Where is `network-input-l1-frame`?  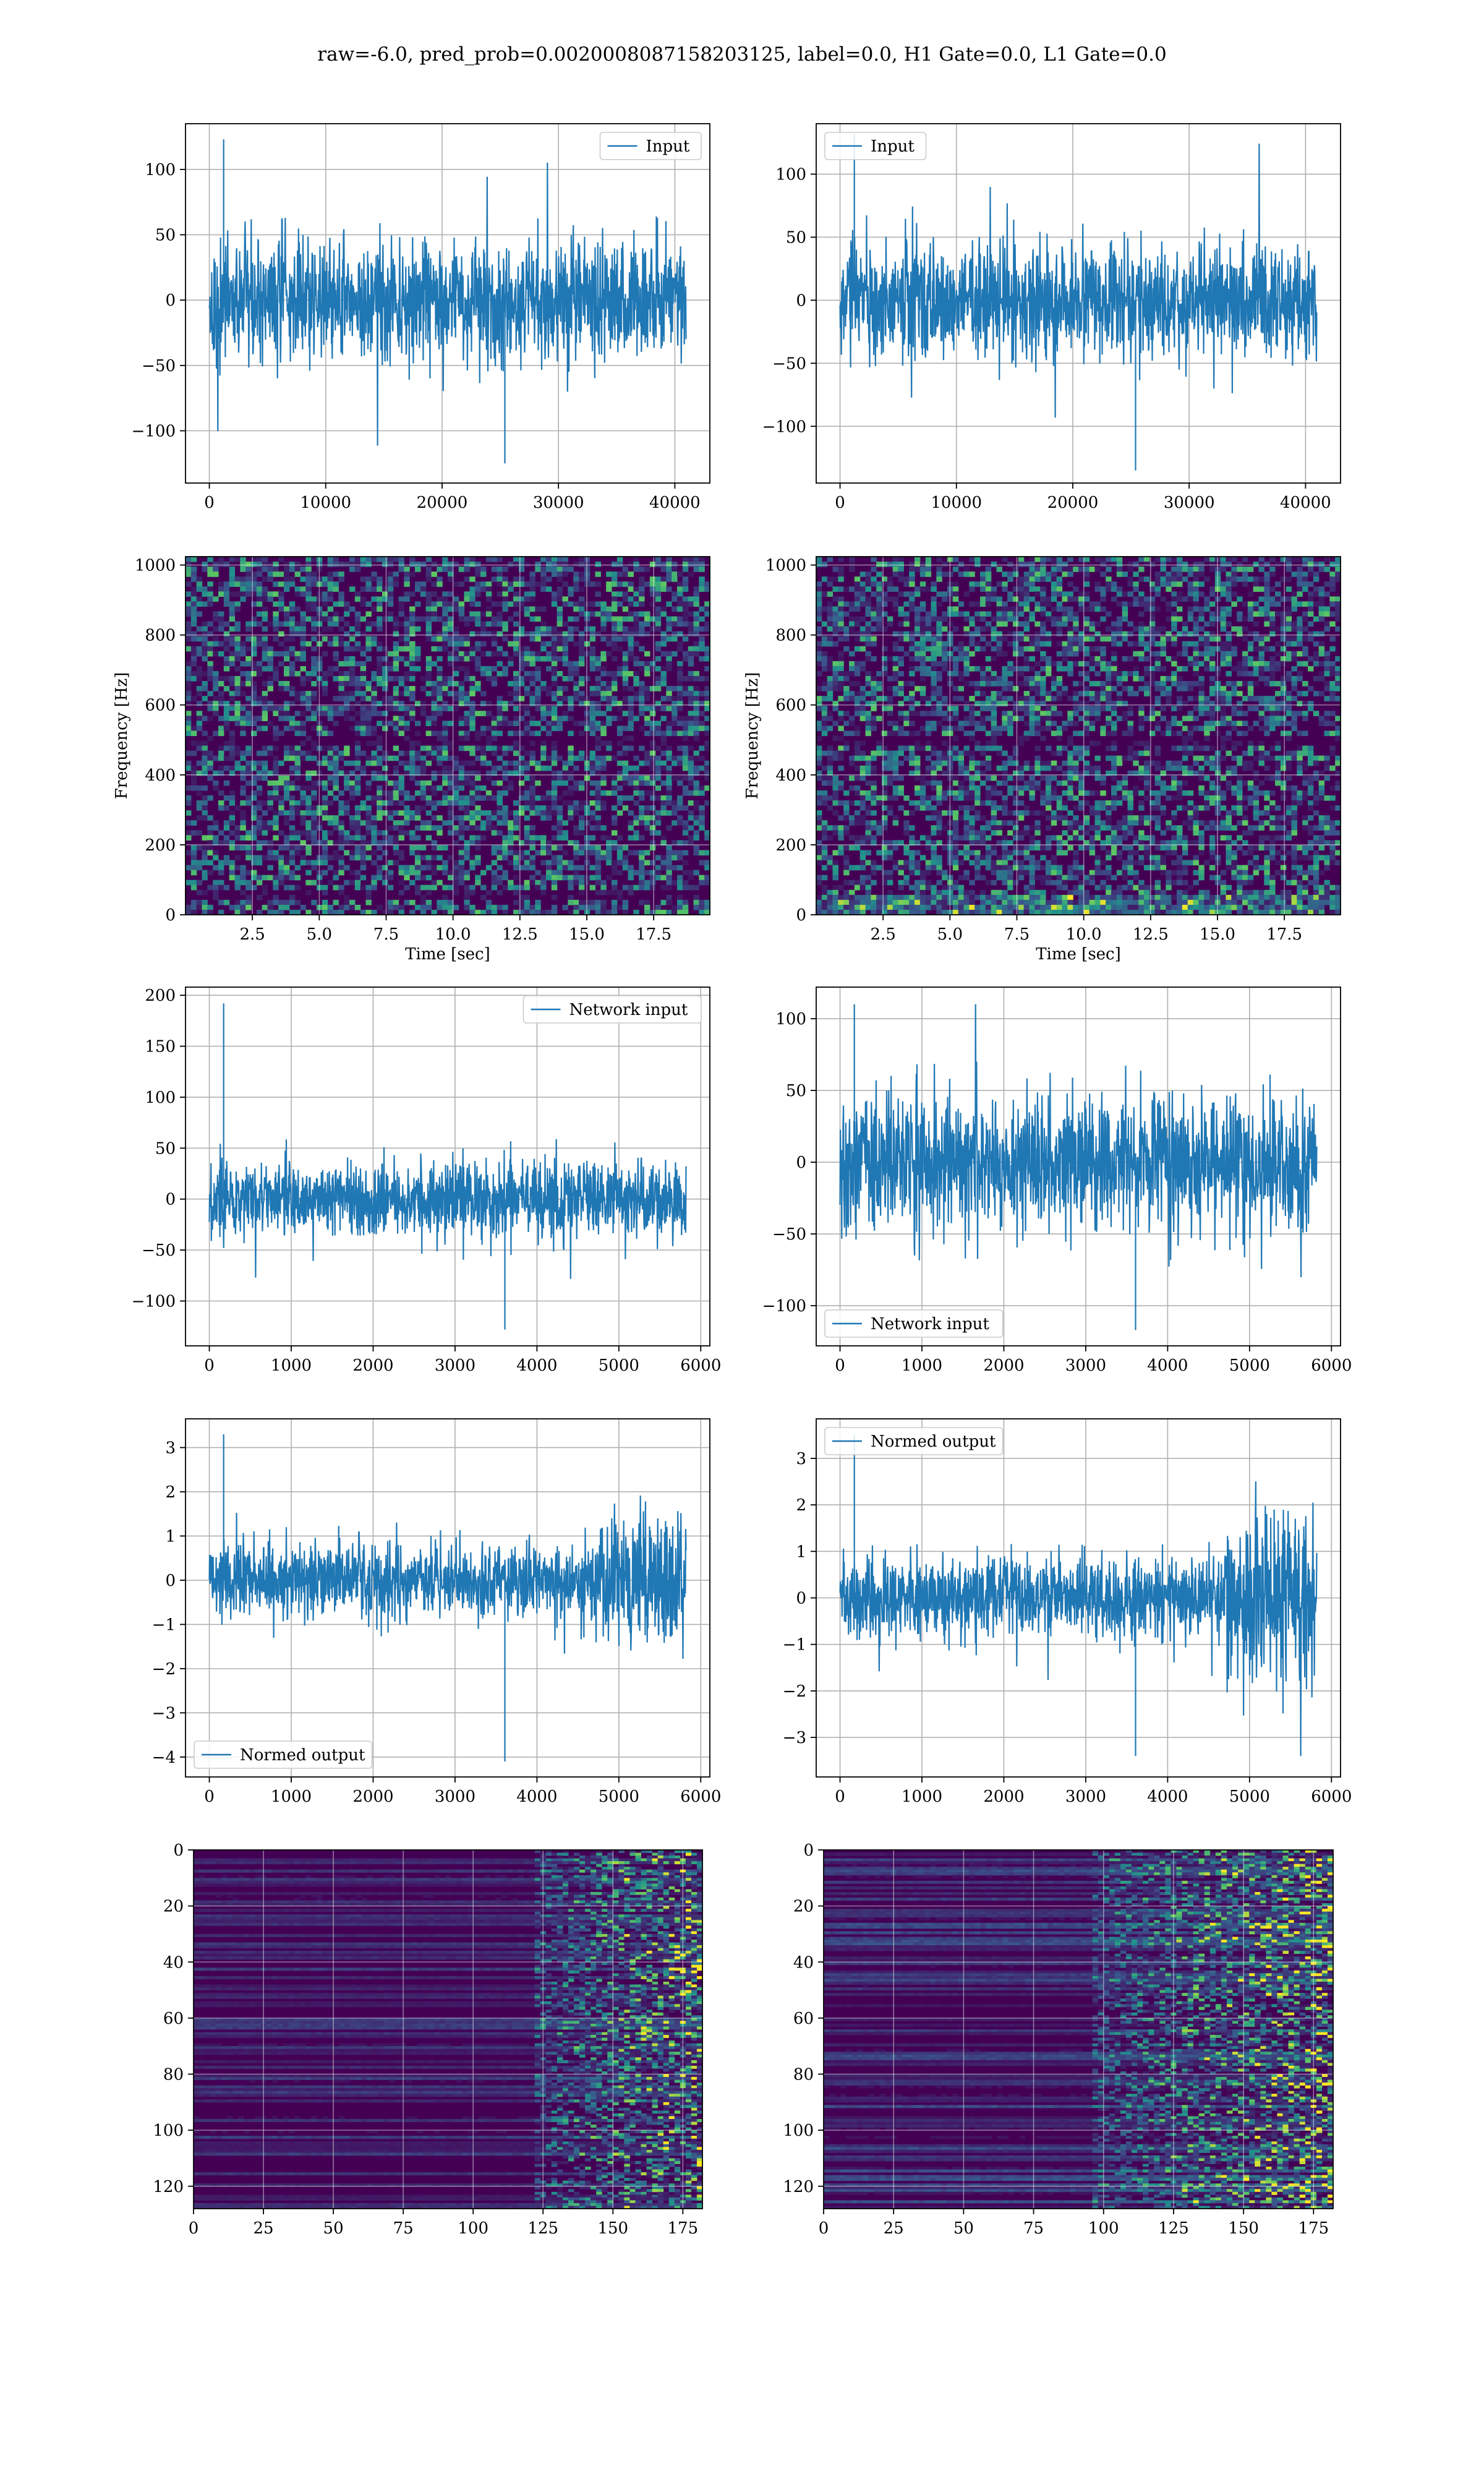
network-input-l1-frame is located at coordinates (1078, 1167).